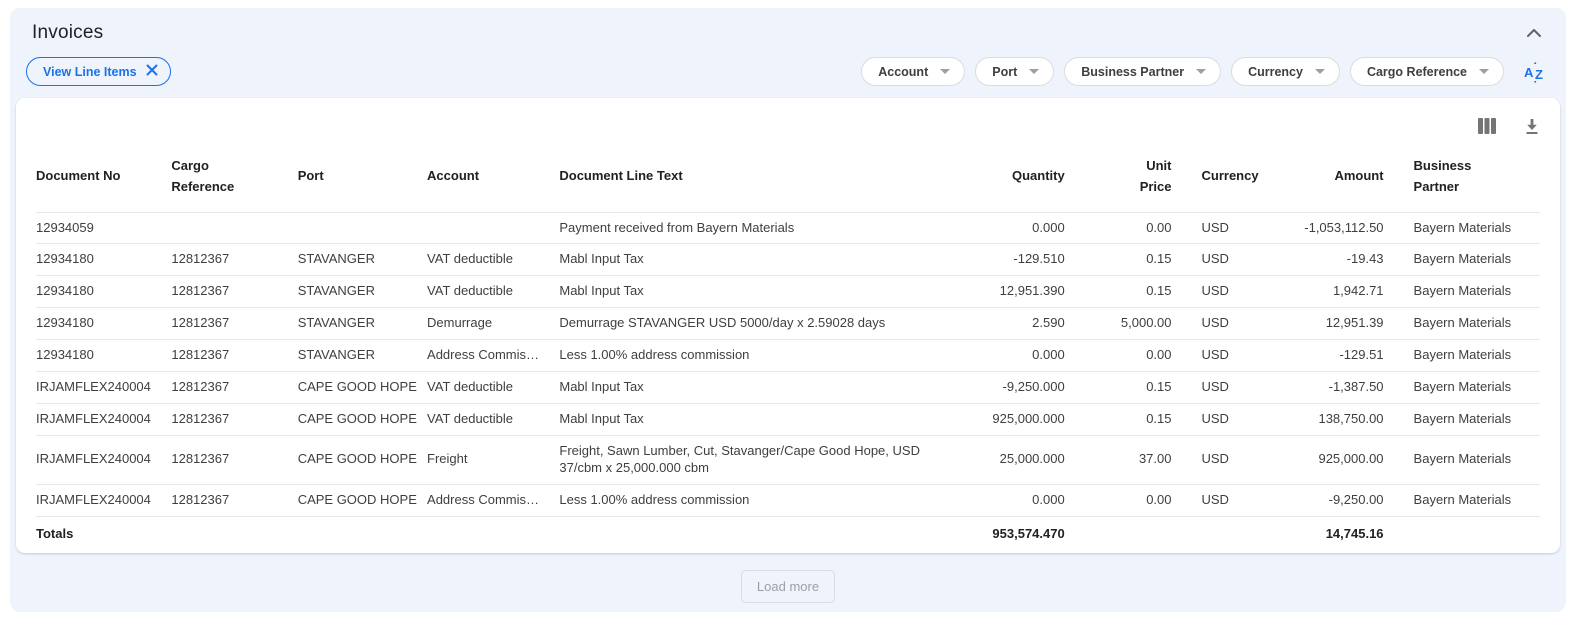 The height and width of the screenshot is (619, 1576). Describe the element at coordinates (1133, 71) in the screenshot. I see `filter-dropdown-label: Business Partner` at that location.